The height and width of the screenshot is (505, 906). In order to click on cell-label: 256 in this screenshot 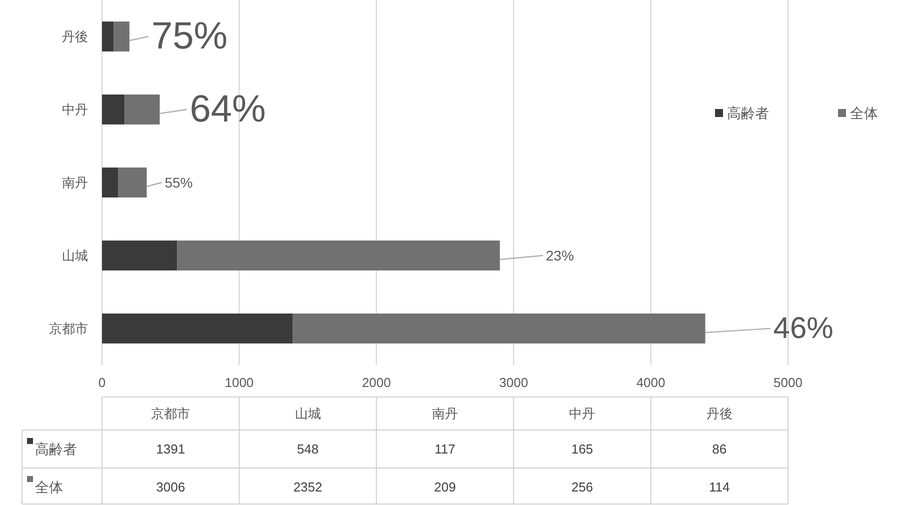, I will do `click(582, 487)`.